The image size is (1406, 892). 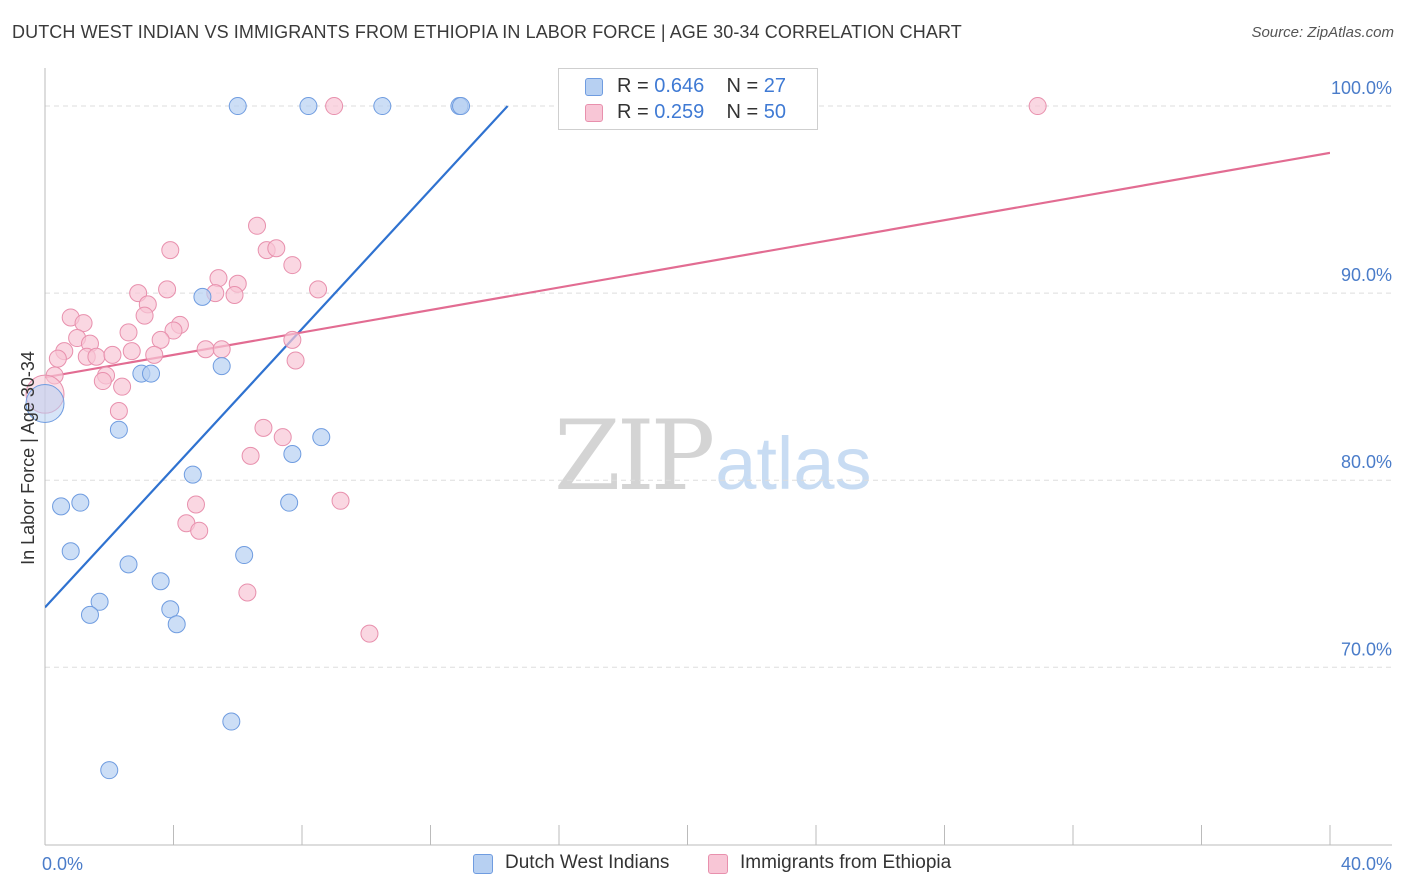 What do you see at coordinates (846, 862) in the screenshot?
I see `bottom-legend-label: Immigrants from Ethiopia` at bounding box center [846, 862].